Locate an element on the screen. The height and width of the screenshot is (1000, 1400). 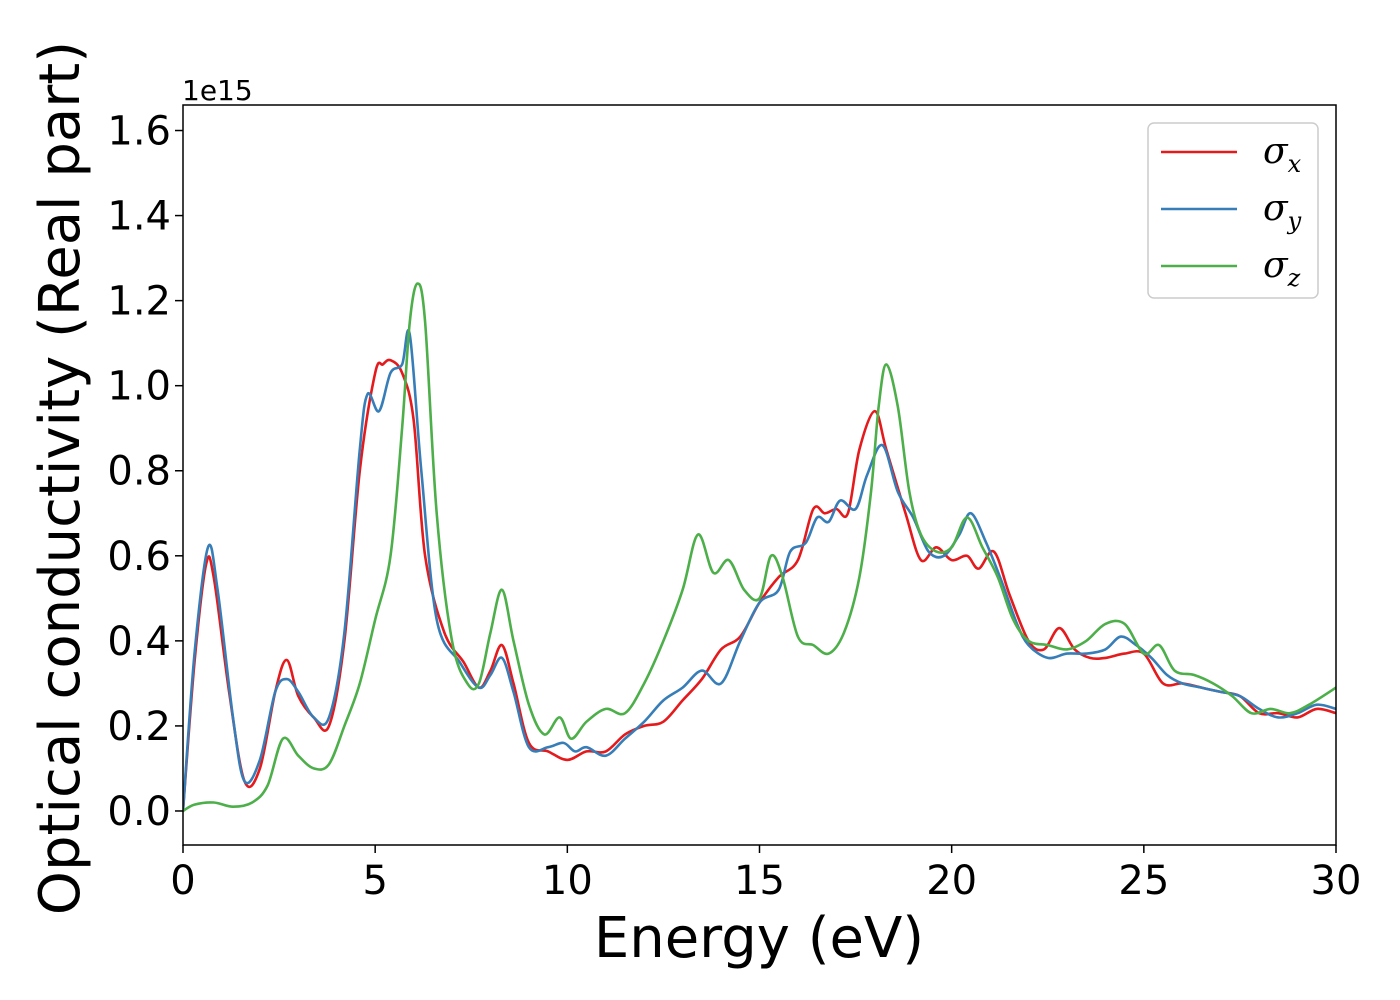
y-tick-label: 0.6 is located at coordinates (139, 557).